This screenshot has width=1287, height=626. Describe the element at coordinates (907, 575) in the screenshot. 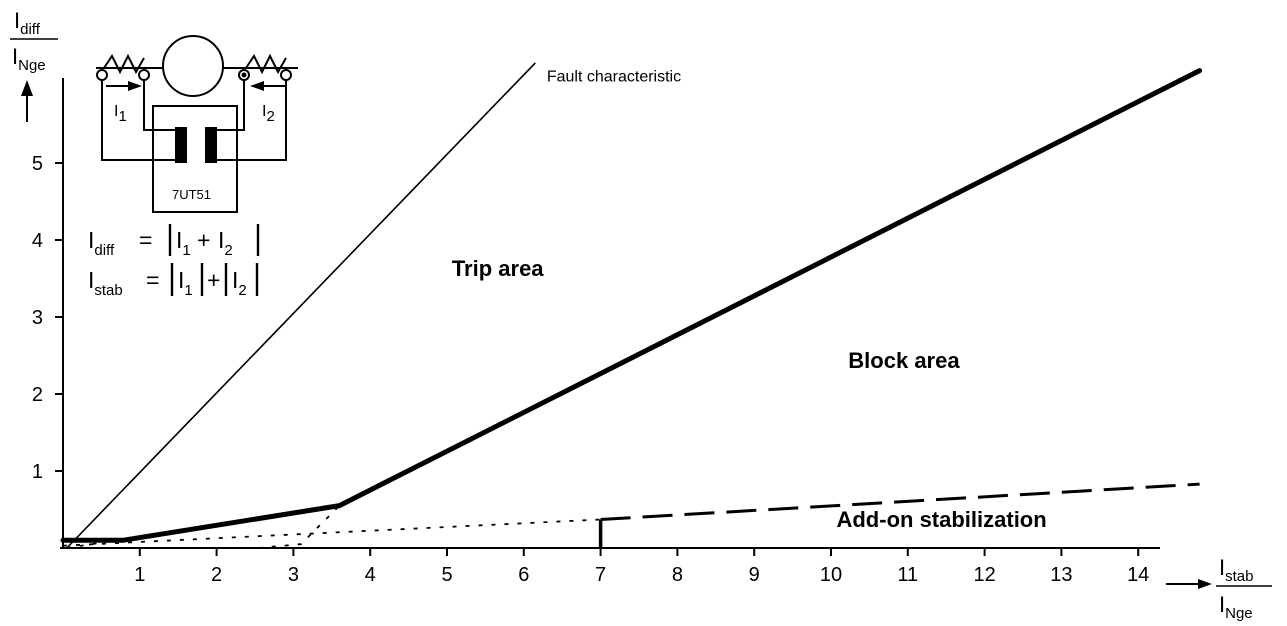

I see `x-tick-label-11: 11` at that location.